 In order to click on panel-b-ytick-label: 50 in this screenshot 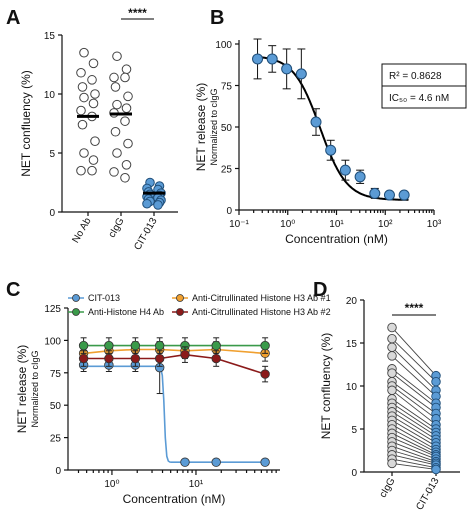, I will do `click(227, 128)`.